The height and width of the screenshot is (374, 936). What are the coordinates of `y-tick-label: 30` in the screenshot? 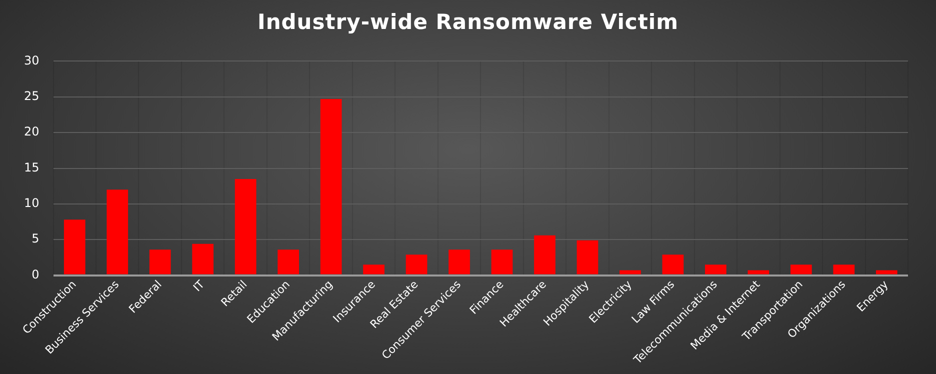 It's located at (32, 60).